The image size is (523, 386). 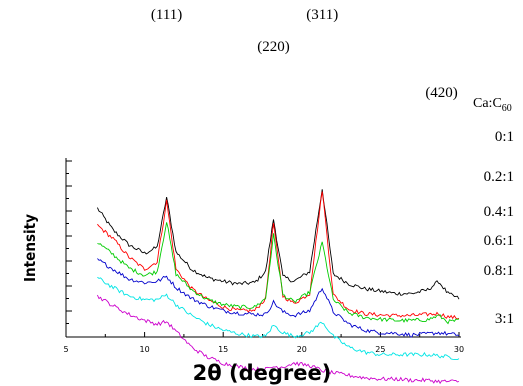 What do you see at coordinates (441, 93) in the screenshot?
I see `peak-label: (420)` at bounding box center [441, 93].